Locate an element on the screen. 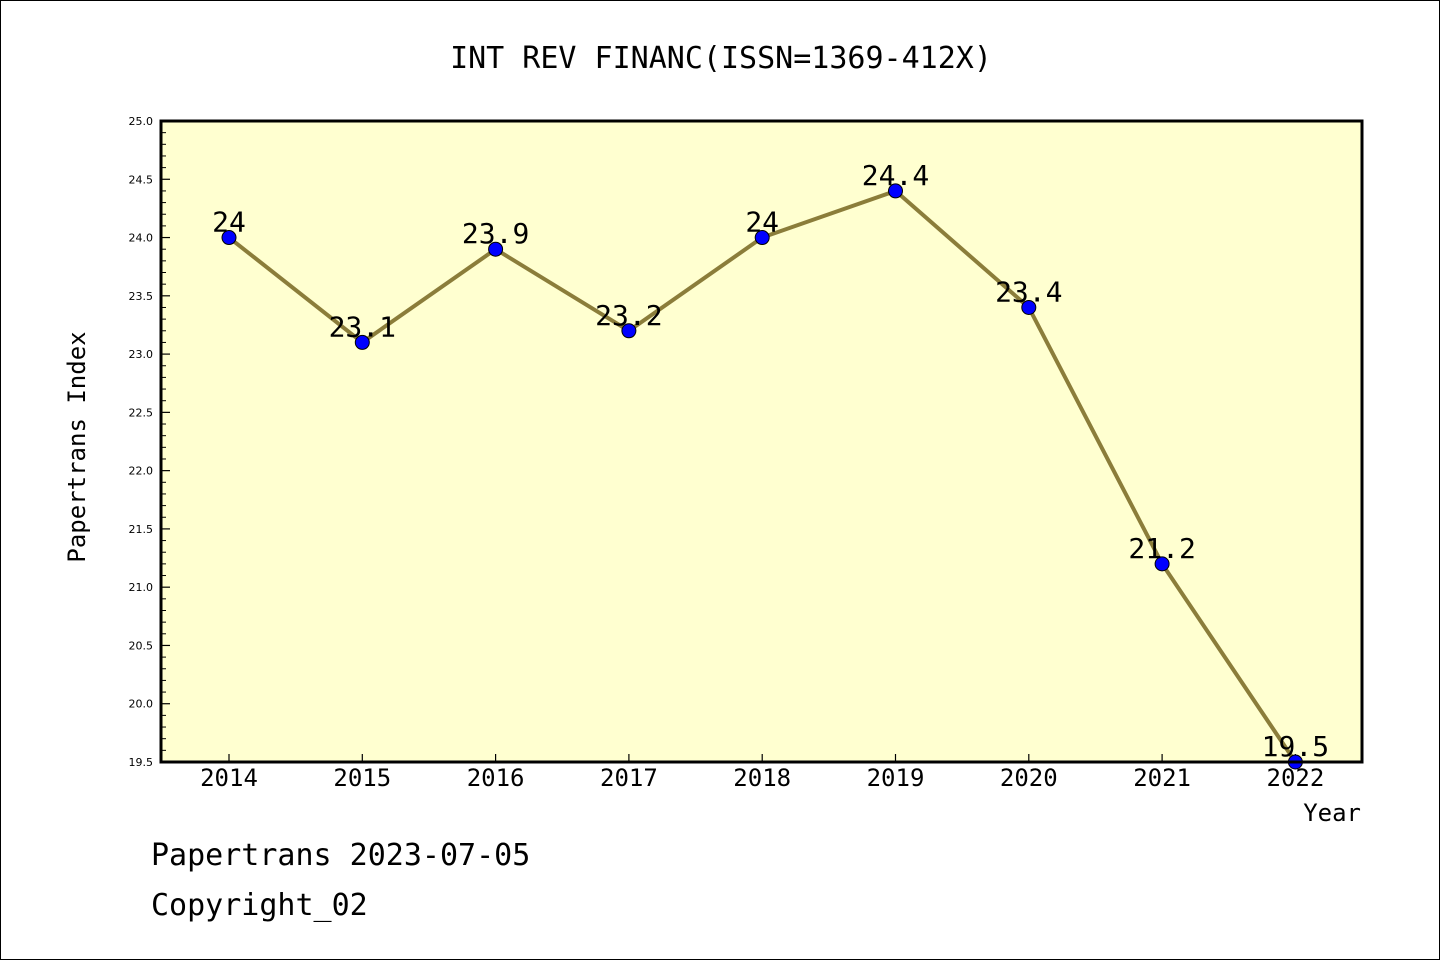 The image size is (1440, 961). y-tick-label: 21.5 is located at coordinates (141, 529).